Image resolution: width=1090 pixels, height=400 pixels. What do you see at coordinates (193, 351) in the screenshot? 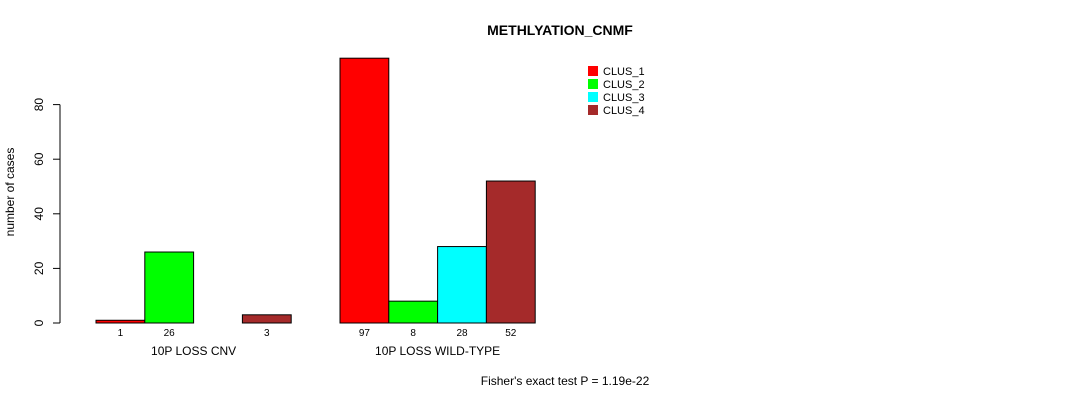
I see `x-category-label: 10P LOSS CNV` at bounding box center [193, 351].